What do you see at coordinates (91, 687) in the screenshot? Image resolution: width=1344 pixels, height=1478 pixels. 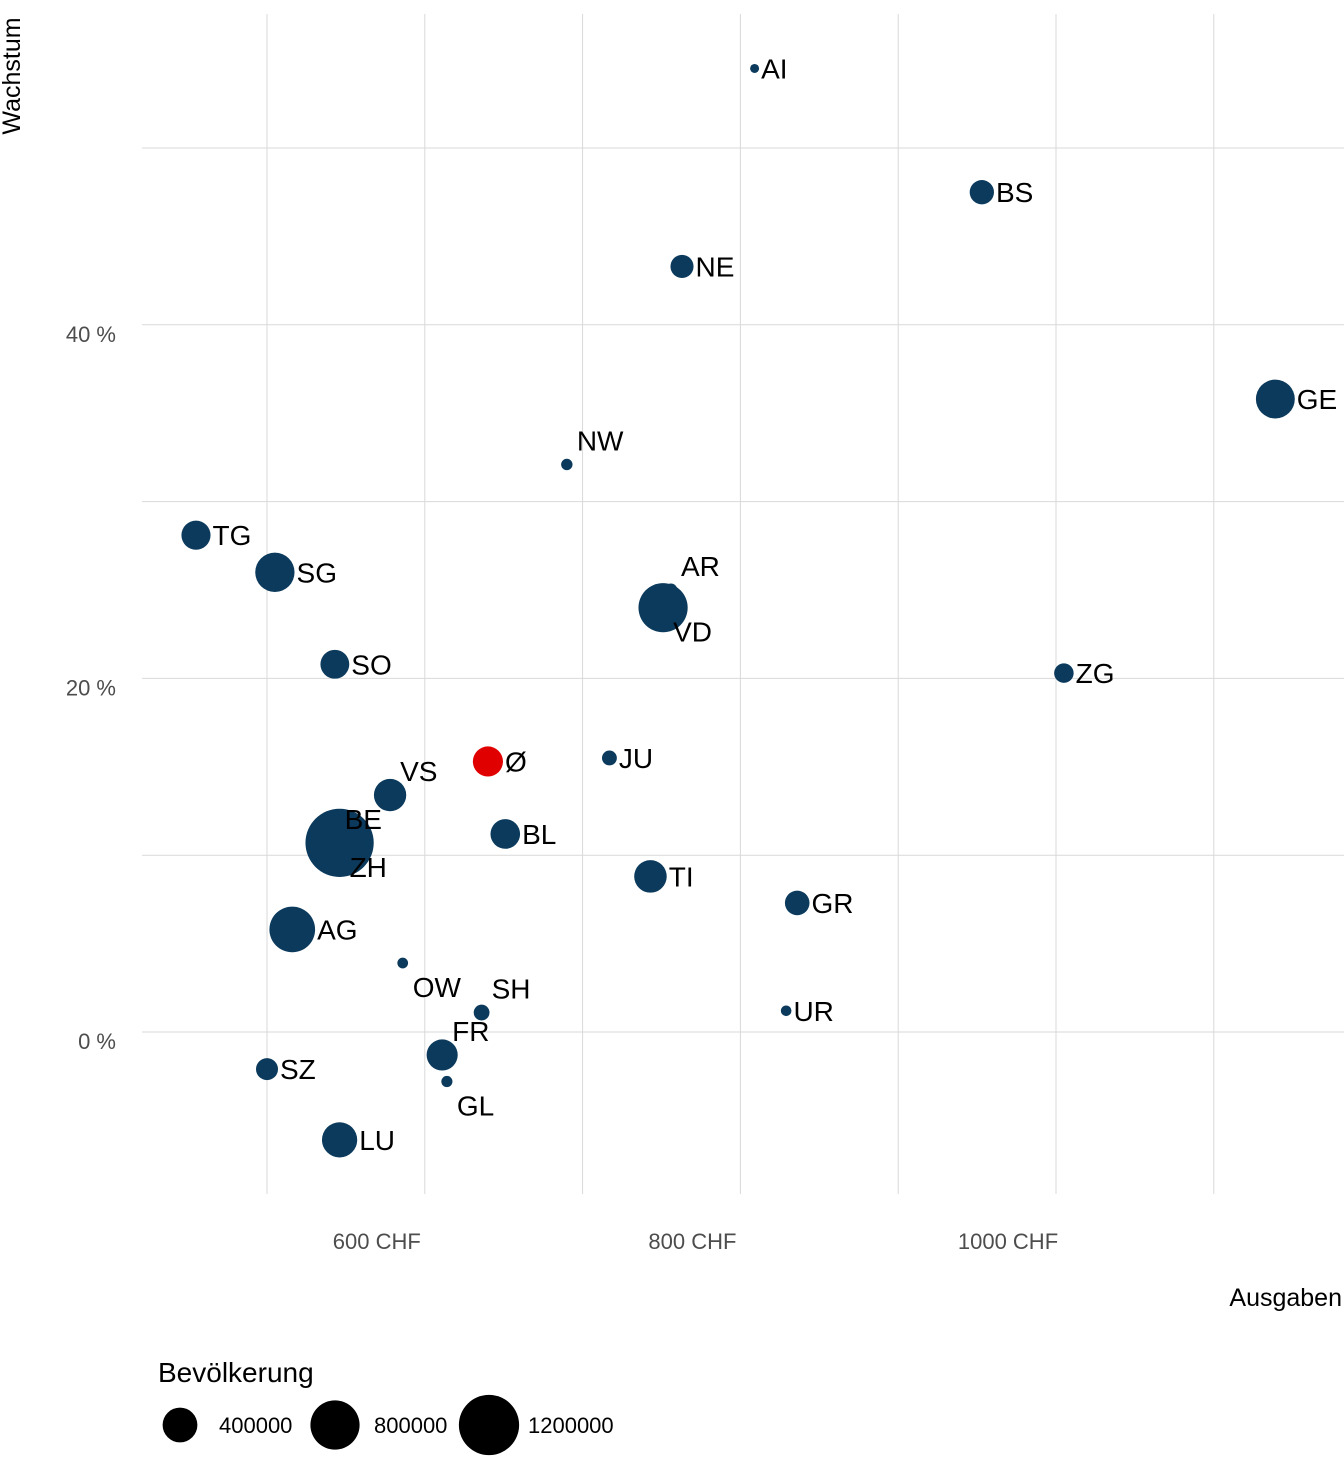 I see `y-tick-label: 20 %` at bounding box center [91, 687].